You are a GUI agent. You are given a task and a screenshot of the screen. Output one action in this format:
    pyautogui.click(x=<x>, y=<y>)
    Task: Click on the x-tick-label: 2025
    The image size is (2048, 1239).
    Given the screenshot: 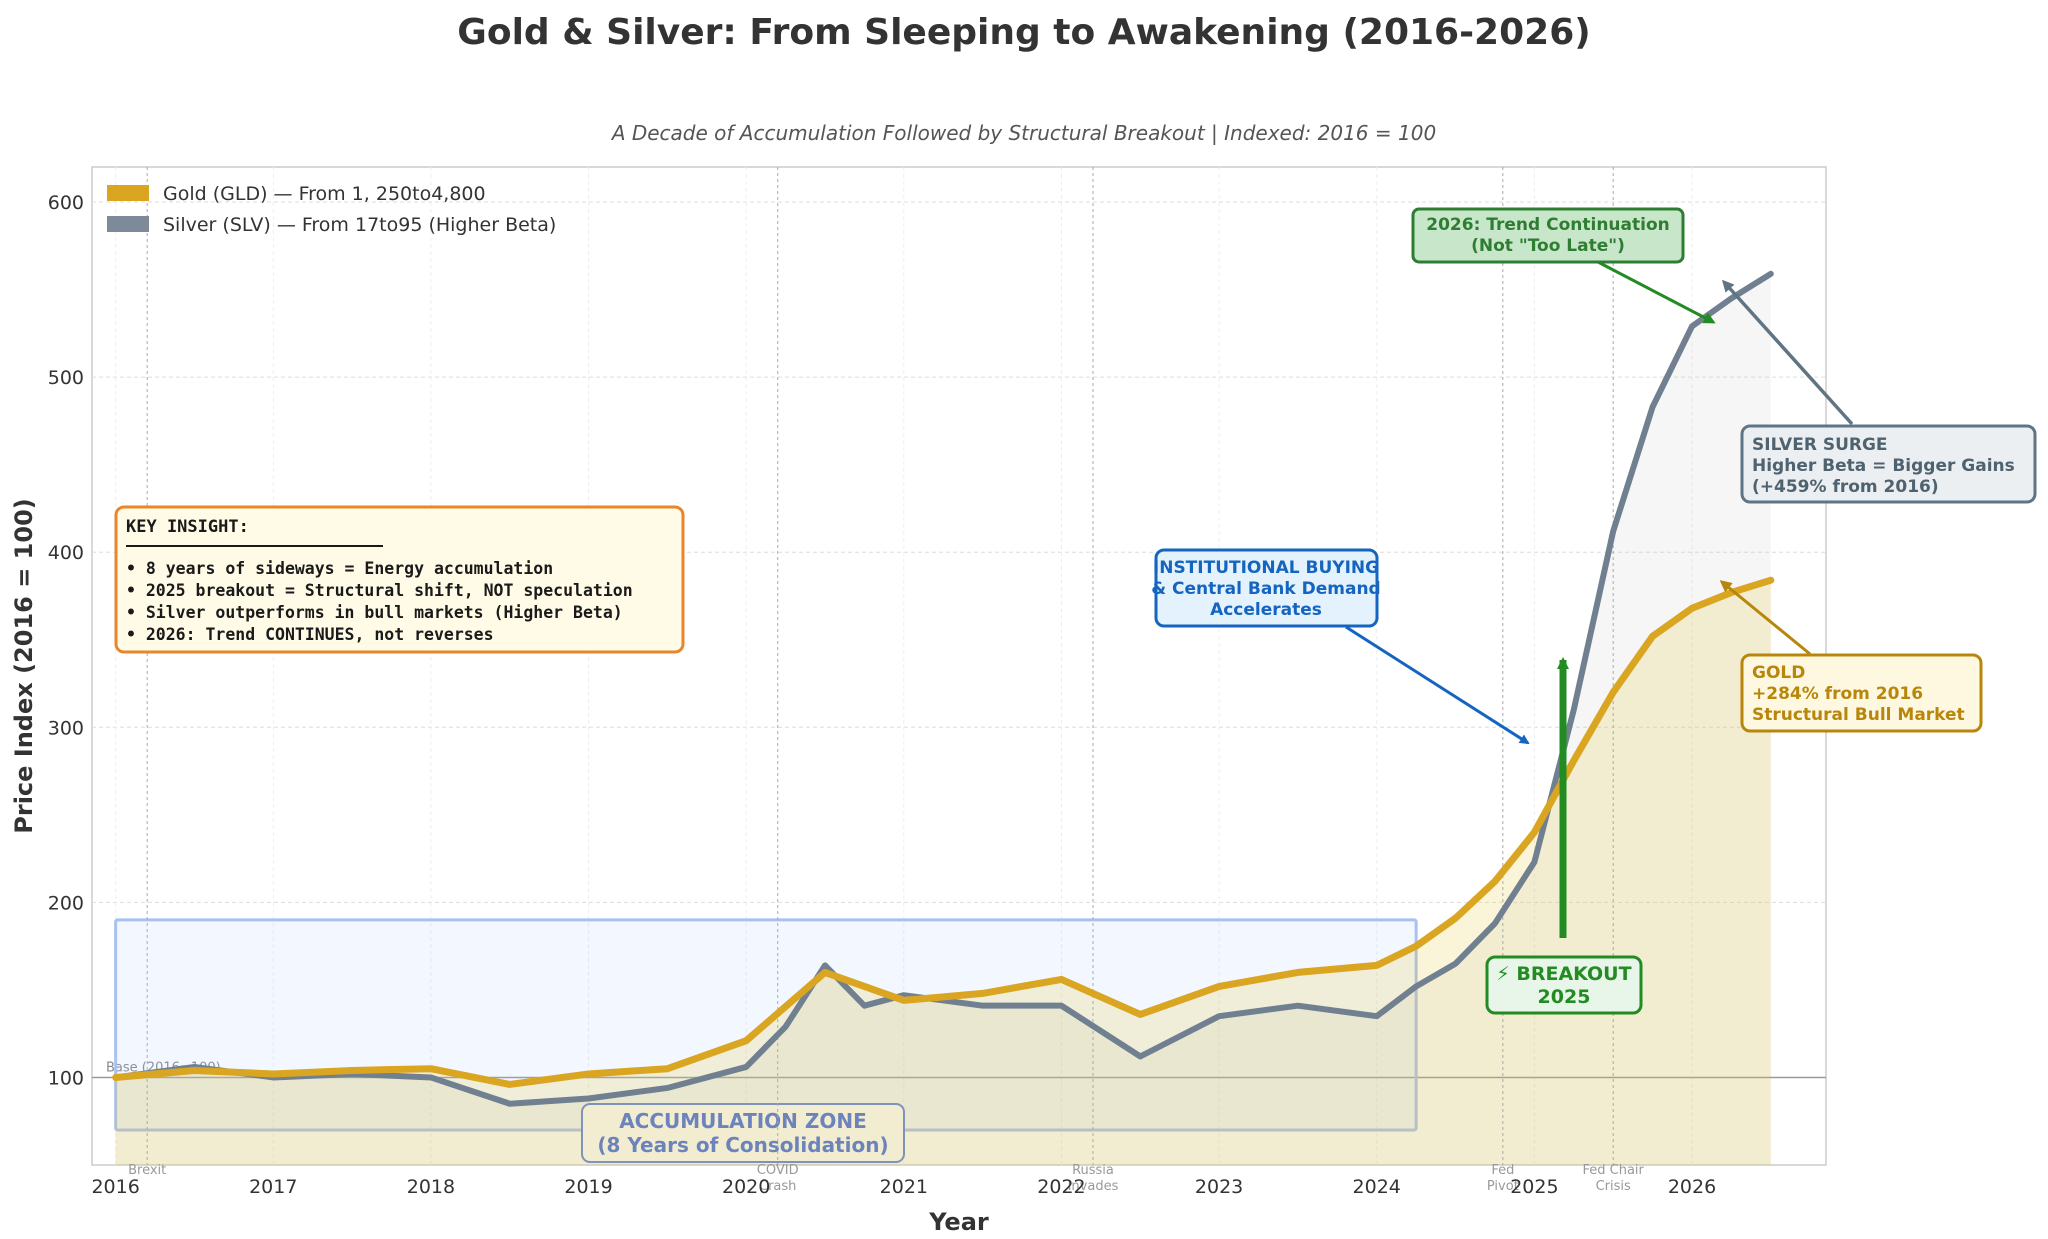 What is the action you would take?
    pyautogui.click(x=1534, y=1187)
    